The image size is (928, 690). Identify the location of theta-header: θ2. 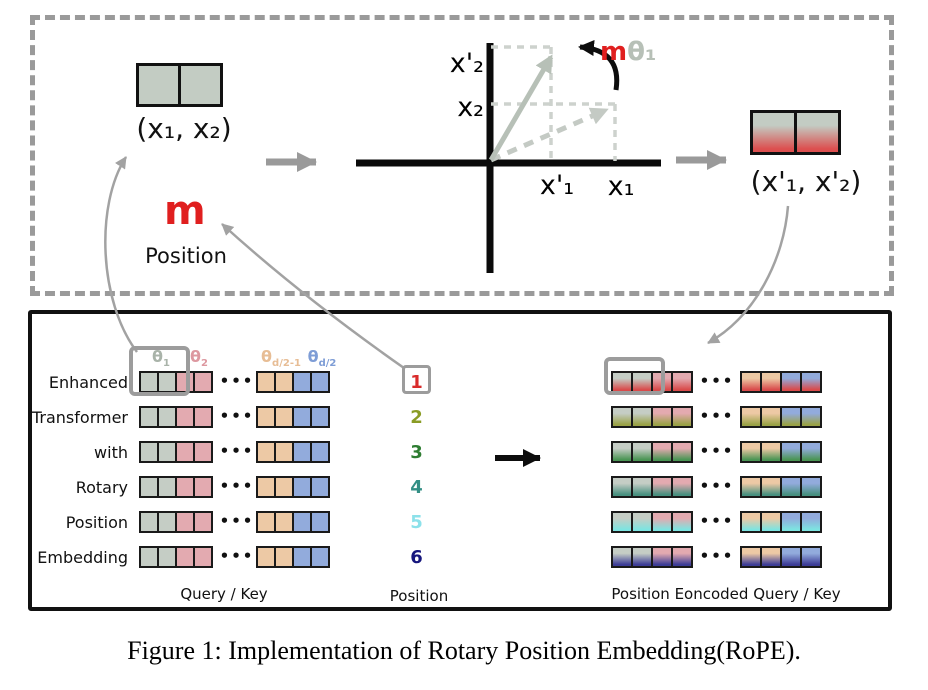
(199, 360).